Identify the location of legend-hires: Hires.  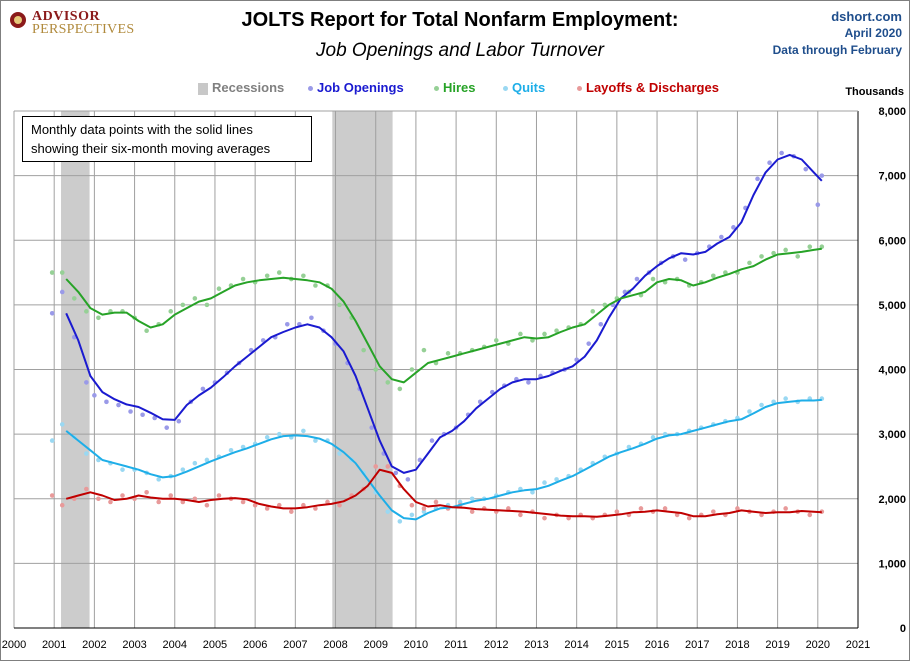
(455, 87).